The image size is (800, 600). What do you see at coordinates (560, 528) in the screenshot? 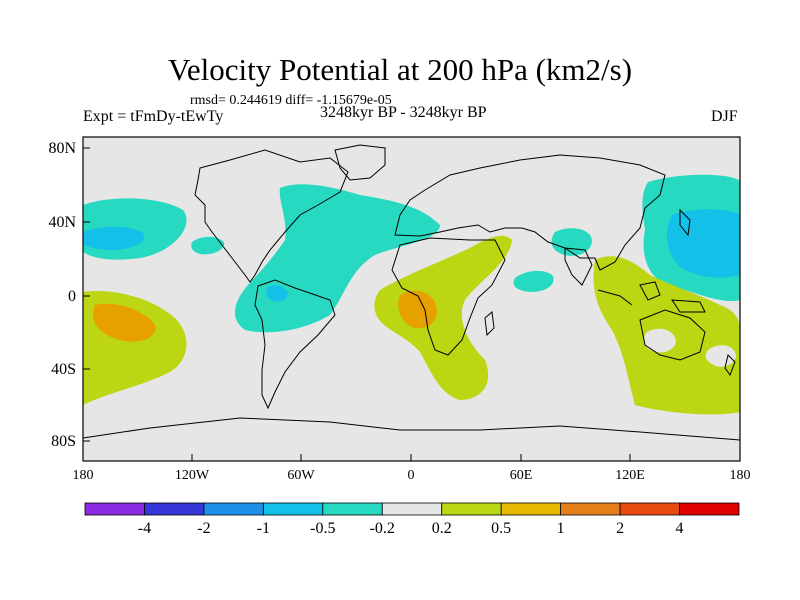
I see `colorbar-label: 1` at bounding box center [560, 528].